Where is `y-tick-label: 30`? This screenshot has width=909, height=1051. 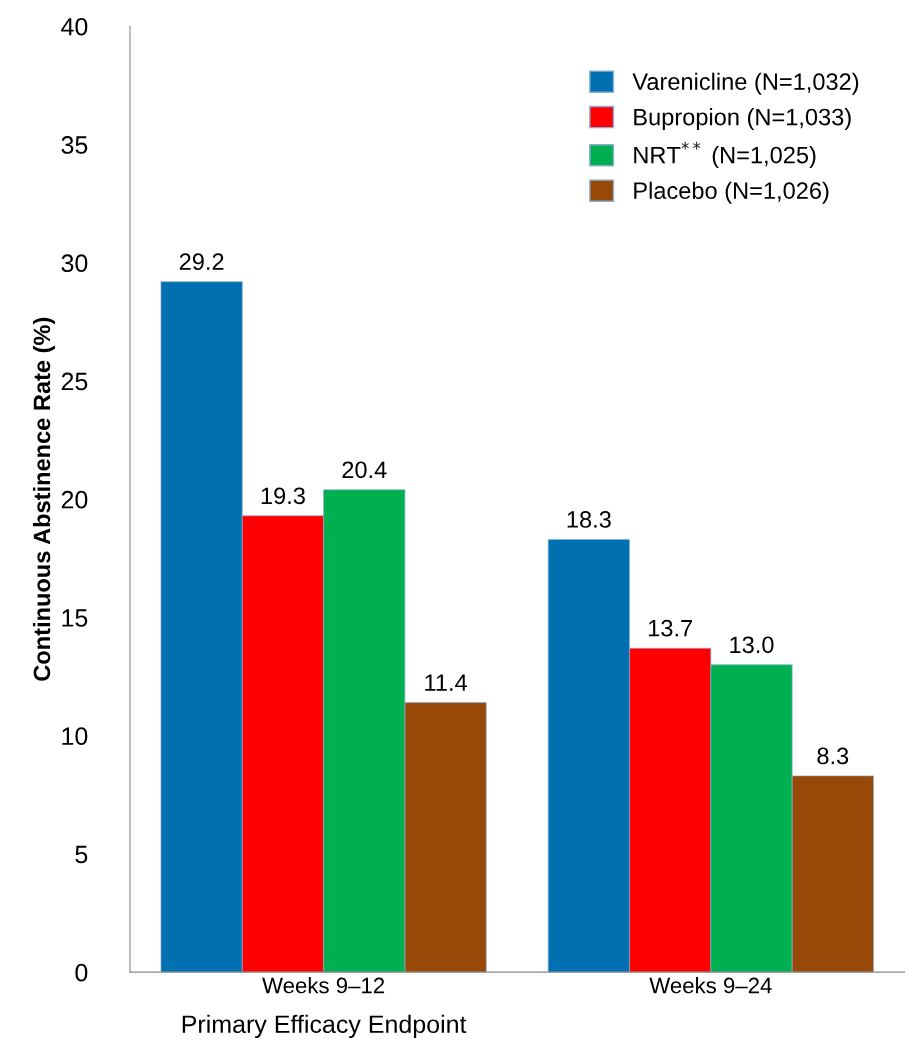
y-tick-label: 30 is located at coordinates (74, 263).